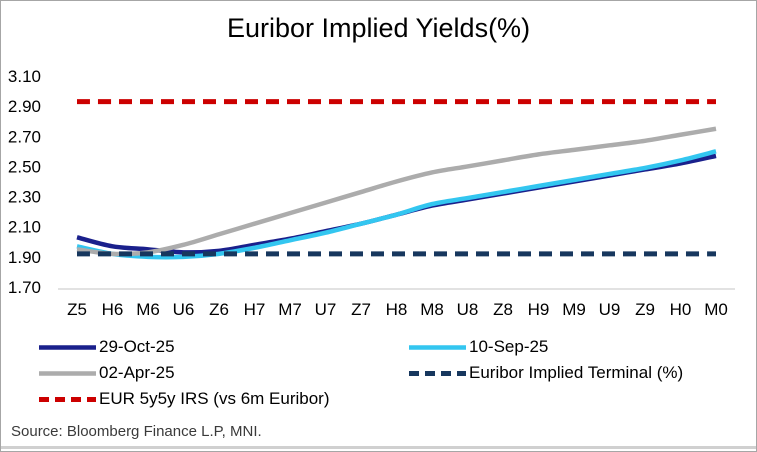 This screenshot has width=757, height=452. What do you see at coordinates (437, 373) in the screenshot?
I see `legend-dash-swatch-darknavy` at bounding box center [437, 373].